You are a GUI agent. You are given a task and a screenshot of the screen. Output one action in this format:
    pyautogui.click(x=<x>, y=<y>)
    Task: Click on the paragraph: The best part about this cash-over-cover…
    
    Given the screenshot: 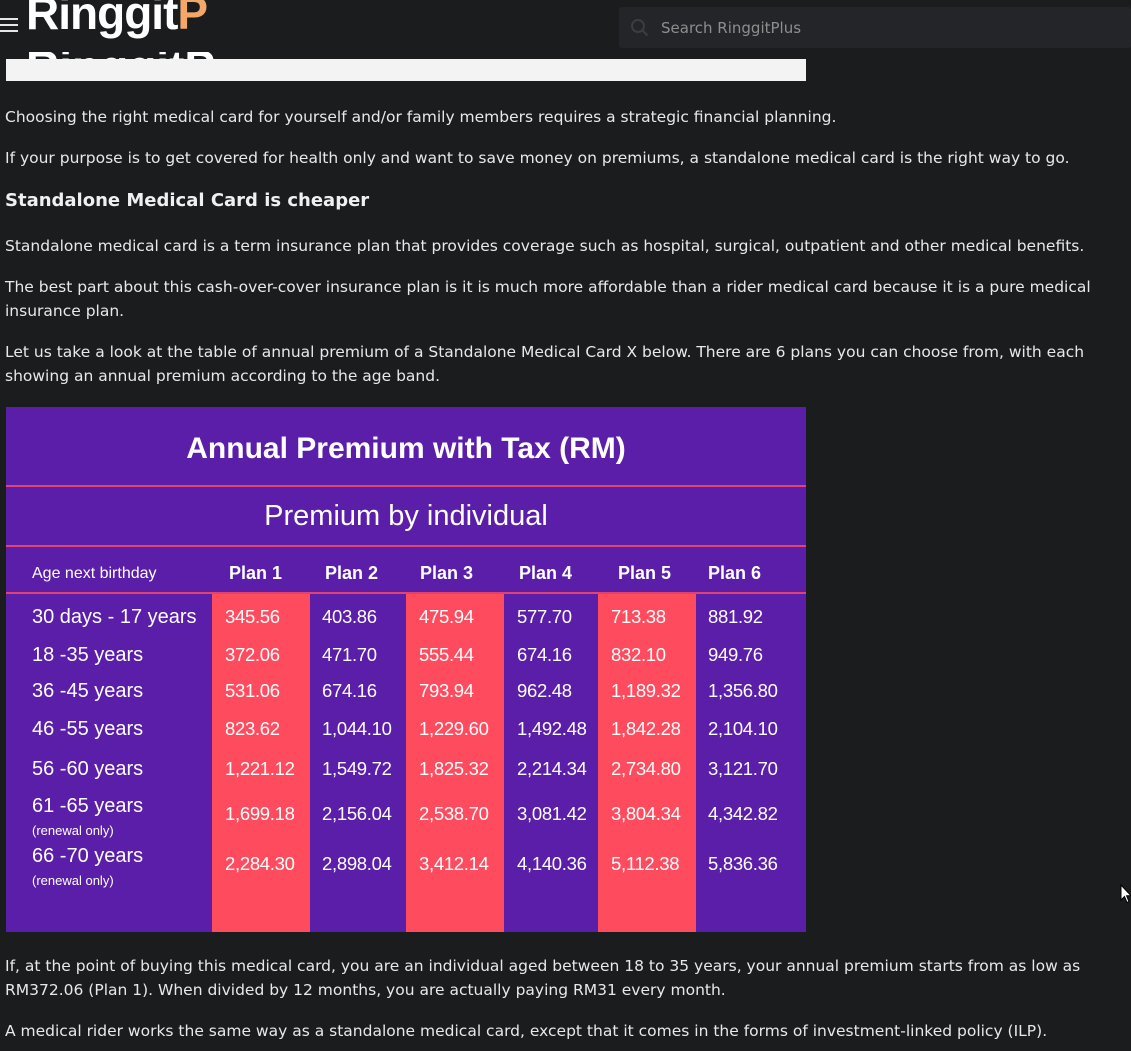 What is the action you would take?
    pyautogui.click(x=548, y=299)
    